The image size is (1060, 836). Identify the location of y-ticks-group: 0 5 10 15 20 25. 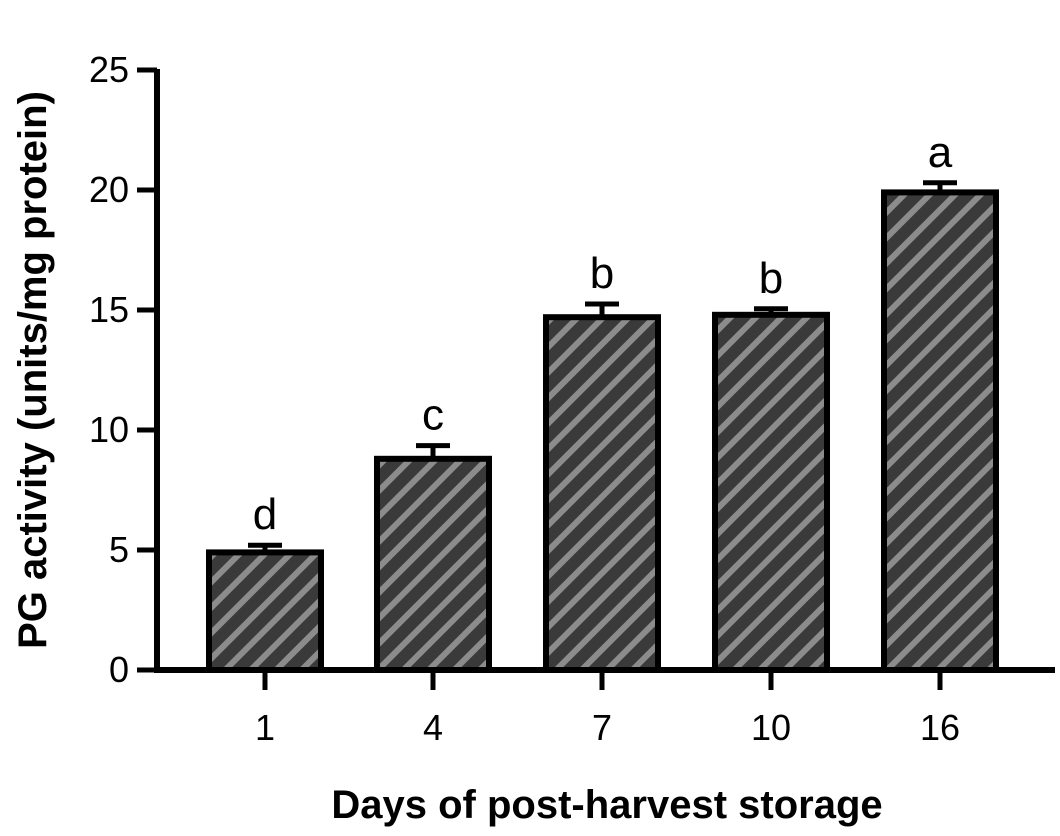
(123, 369).